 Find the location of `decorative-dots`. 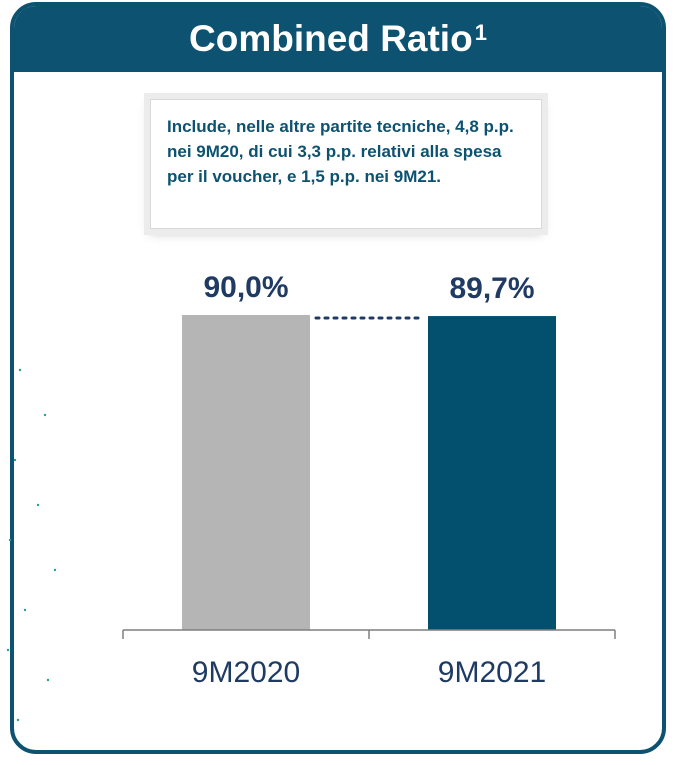

decorative-dots is located at coordinates (31, 545).